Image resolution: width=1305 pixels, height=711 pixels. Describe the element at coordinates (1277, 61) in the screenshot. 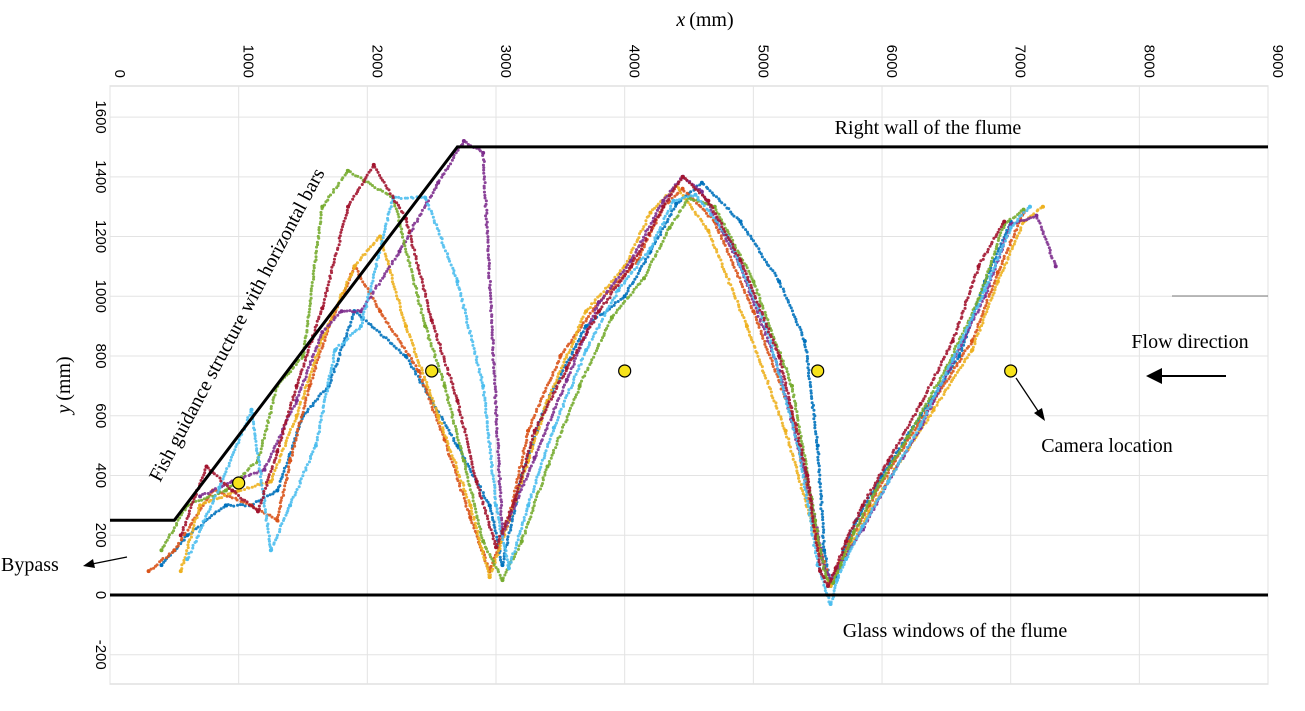

I see `x-tick-label: 9000` at that location.